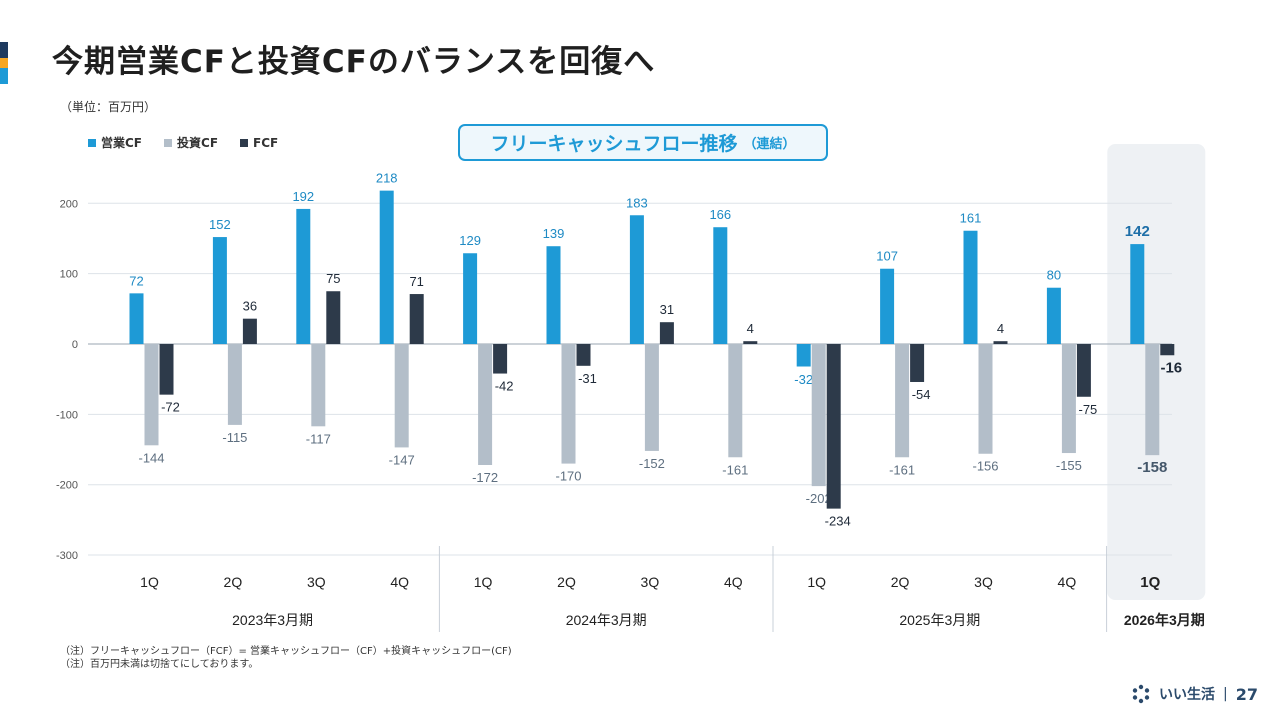 This screenshot has width=1280, height=720. What do you see at coordinates (1141, 694) in the screenshot?
I see `hexagon-ring-icon` at bounding box center [1141, 694].